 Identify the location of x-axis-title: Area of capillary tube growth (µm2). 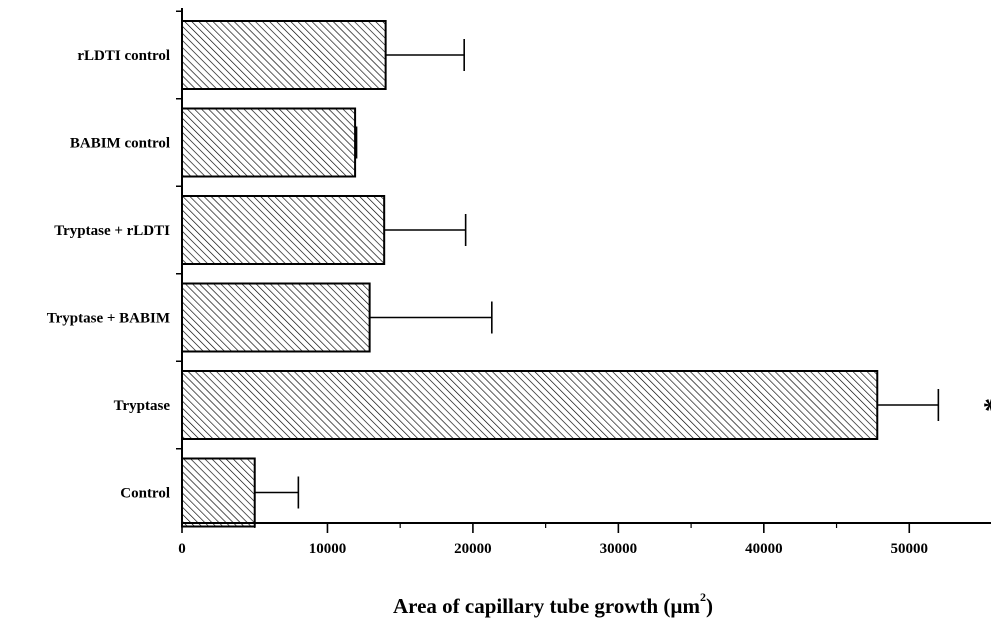
(553, 604).